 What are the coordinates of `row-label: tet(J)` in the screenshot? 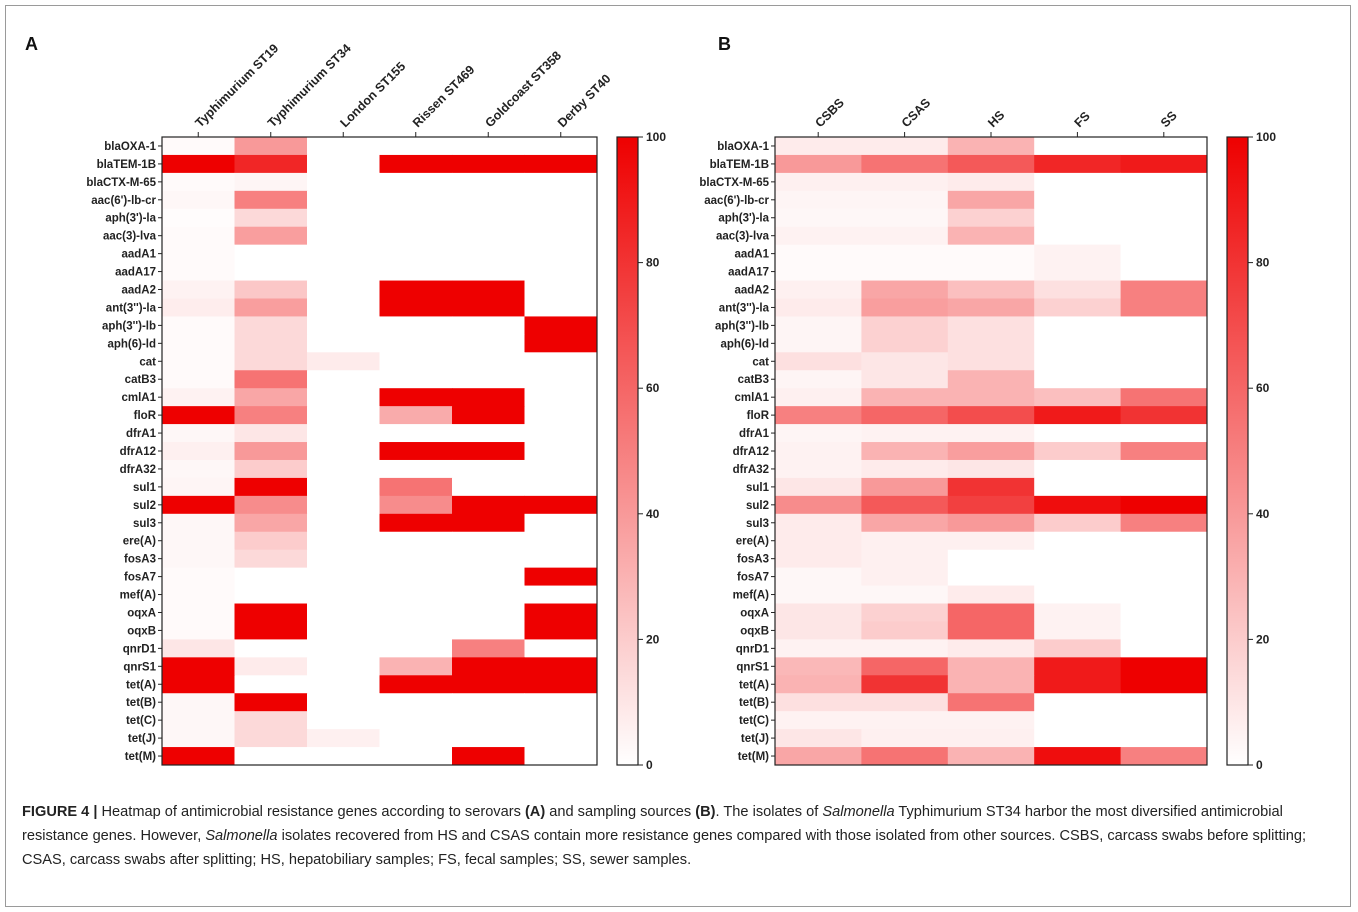 It's located at (755, 739).